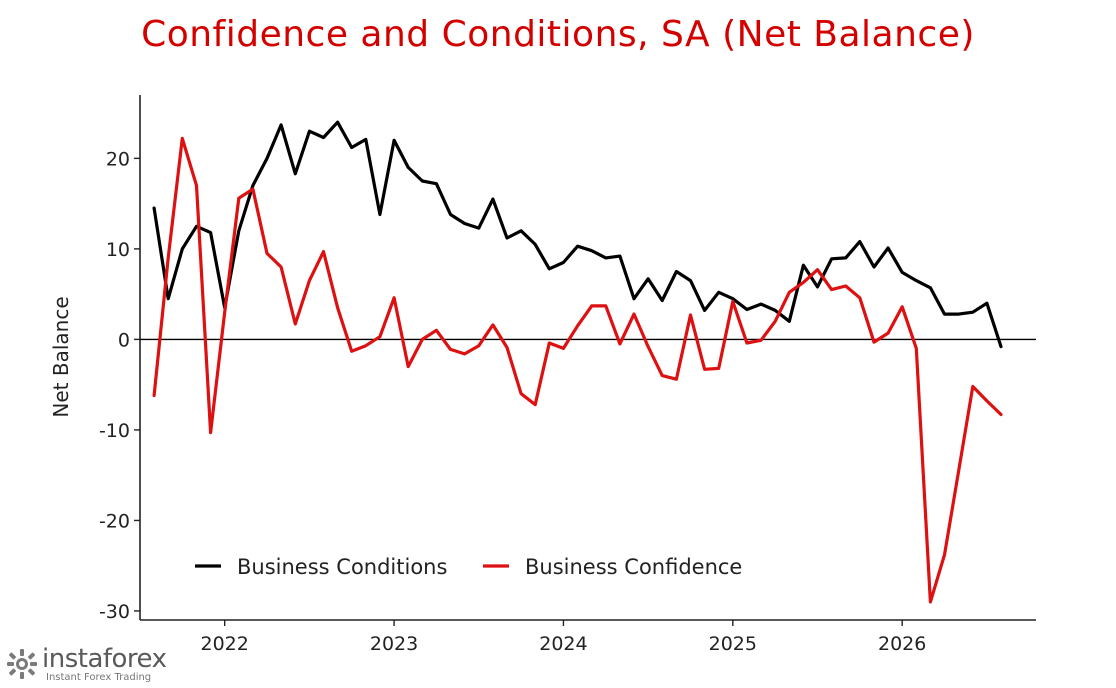  I want to click on x-tick-label: 2022, so click(225, 644).